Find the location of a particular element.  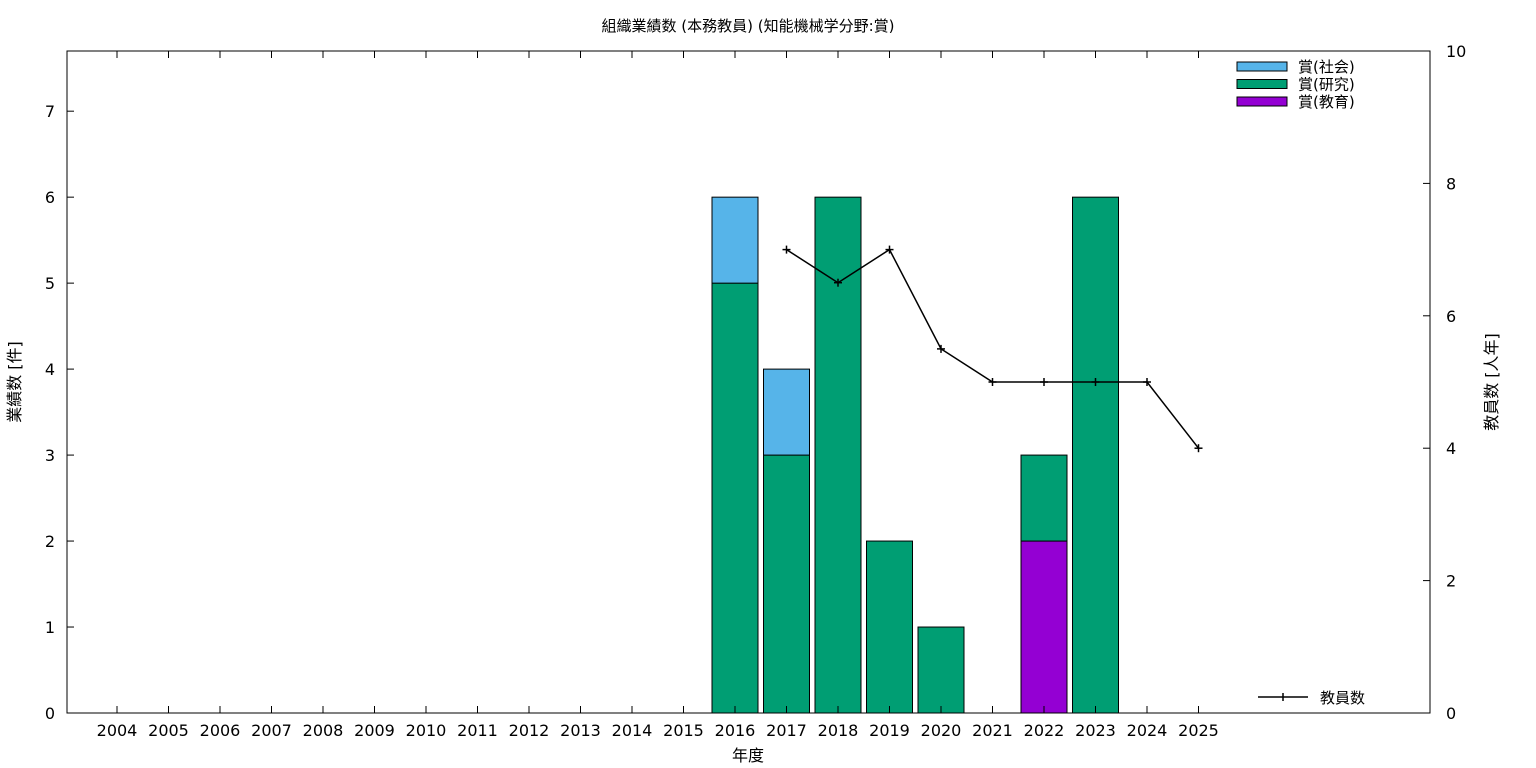

x-tick-label-2004: 2004 is located at coordinates (117, 730).